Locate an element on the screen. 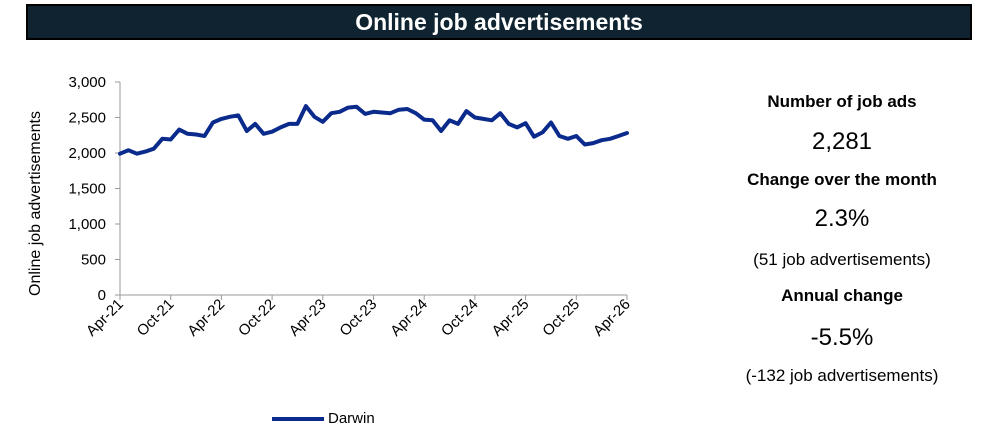  y-tick-label: 2,000 is located at coordinates (87, 153).